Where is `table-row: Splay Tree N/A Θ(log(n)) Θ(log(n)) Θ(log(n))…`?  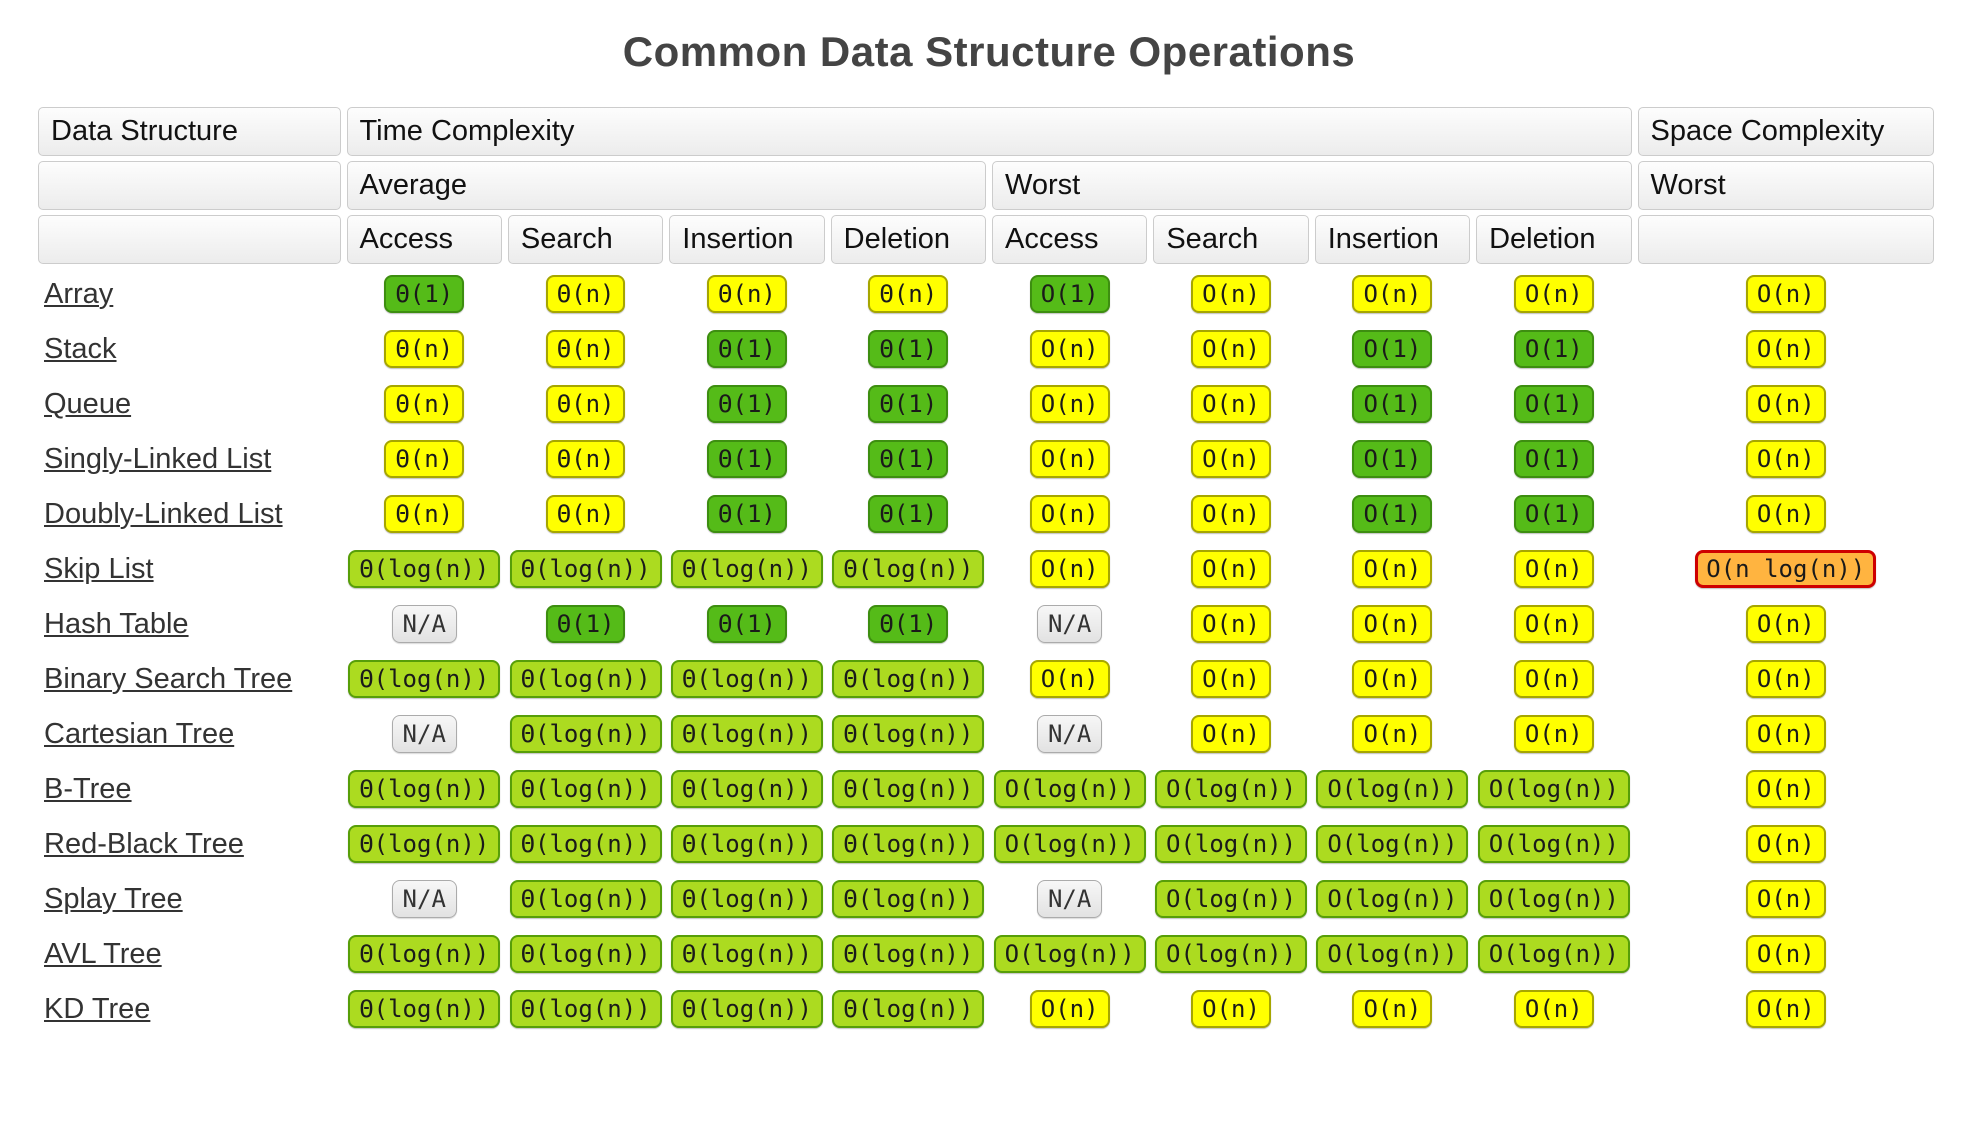 table-row: Splay Tree N/A Θ(log(n)) Θ(log(n)) Θ(log(n))… is located at coordinates (986, 899).